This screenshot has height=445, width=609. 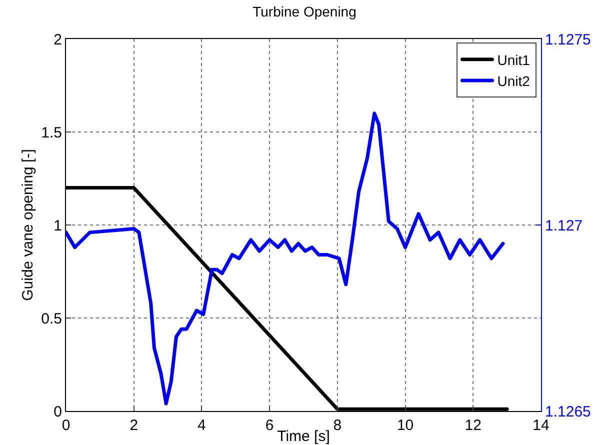 I want to click on y-tick-label: 0, so click(x=58, y=411).